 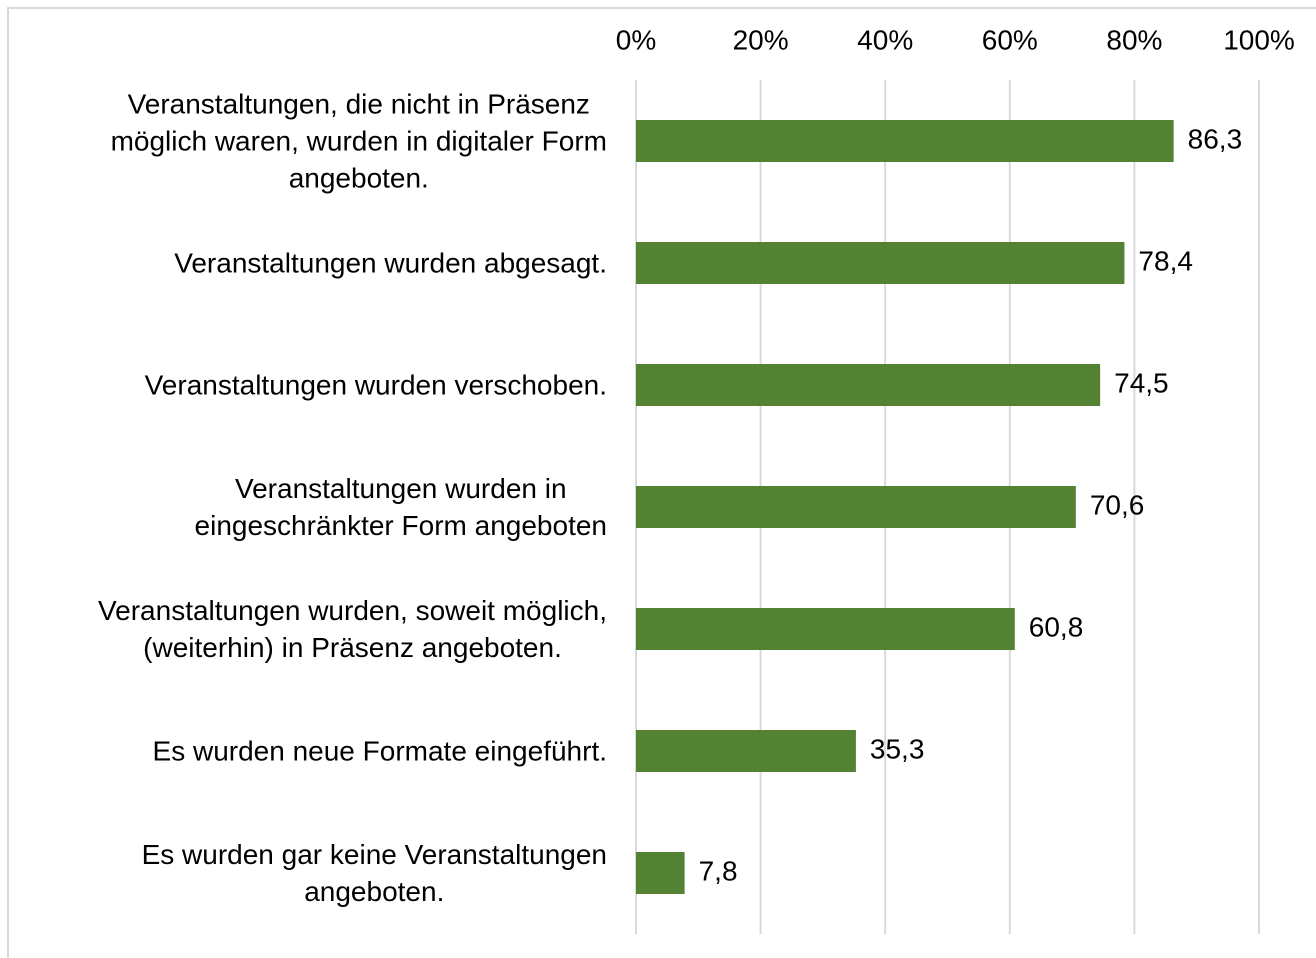 I want to click on data-label: 60,8, so click(x=1056, y=626).